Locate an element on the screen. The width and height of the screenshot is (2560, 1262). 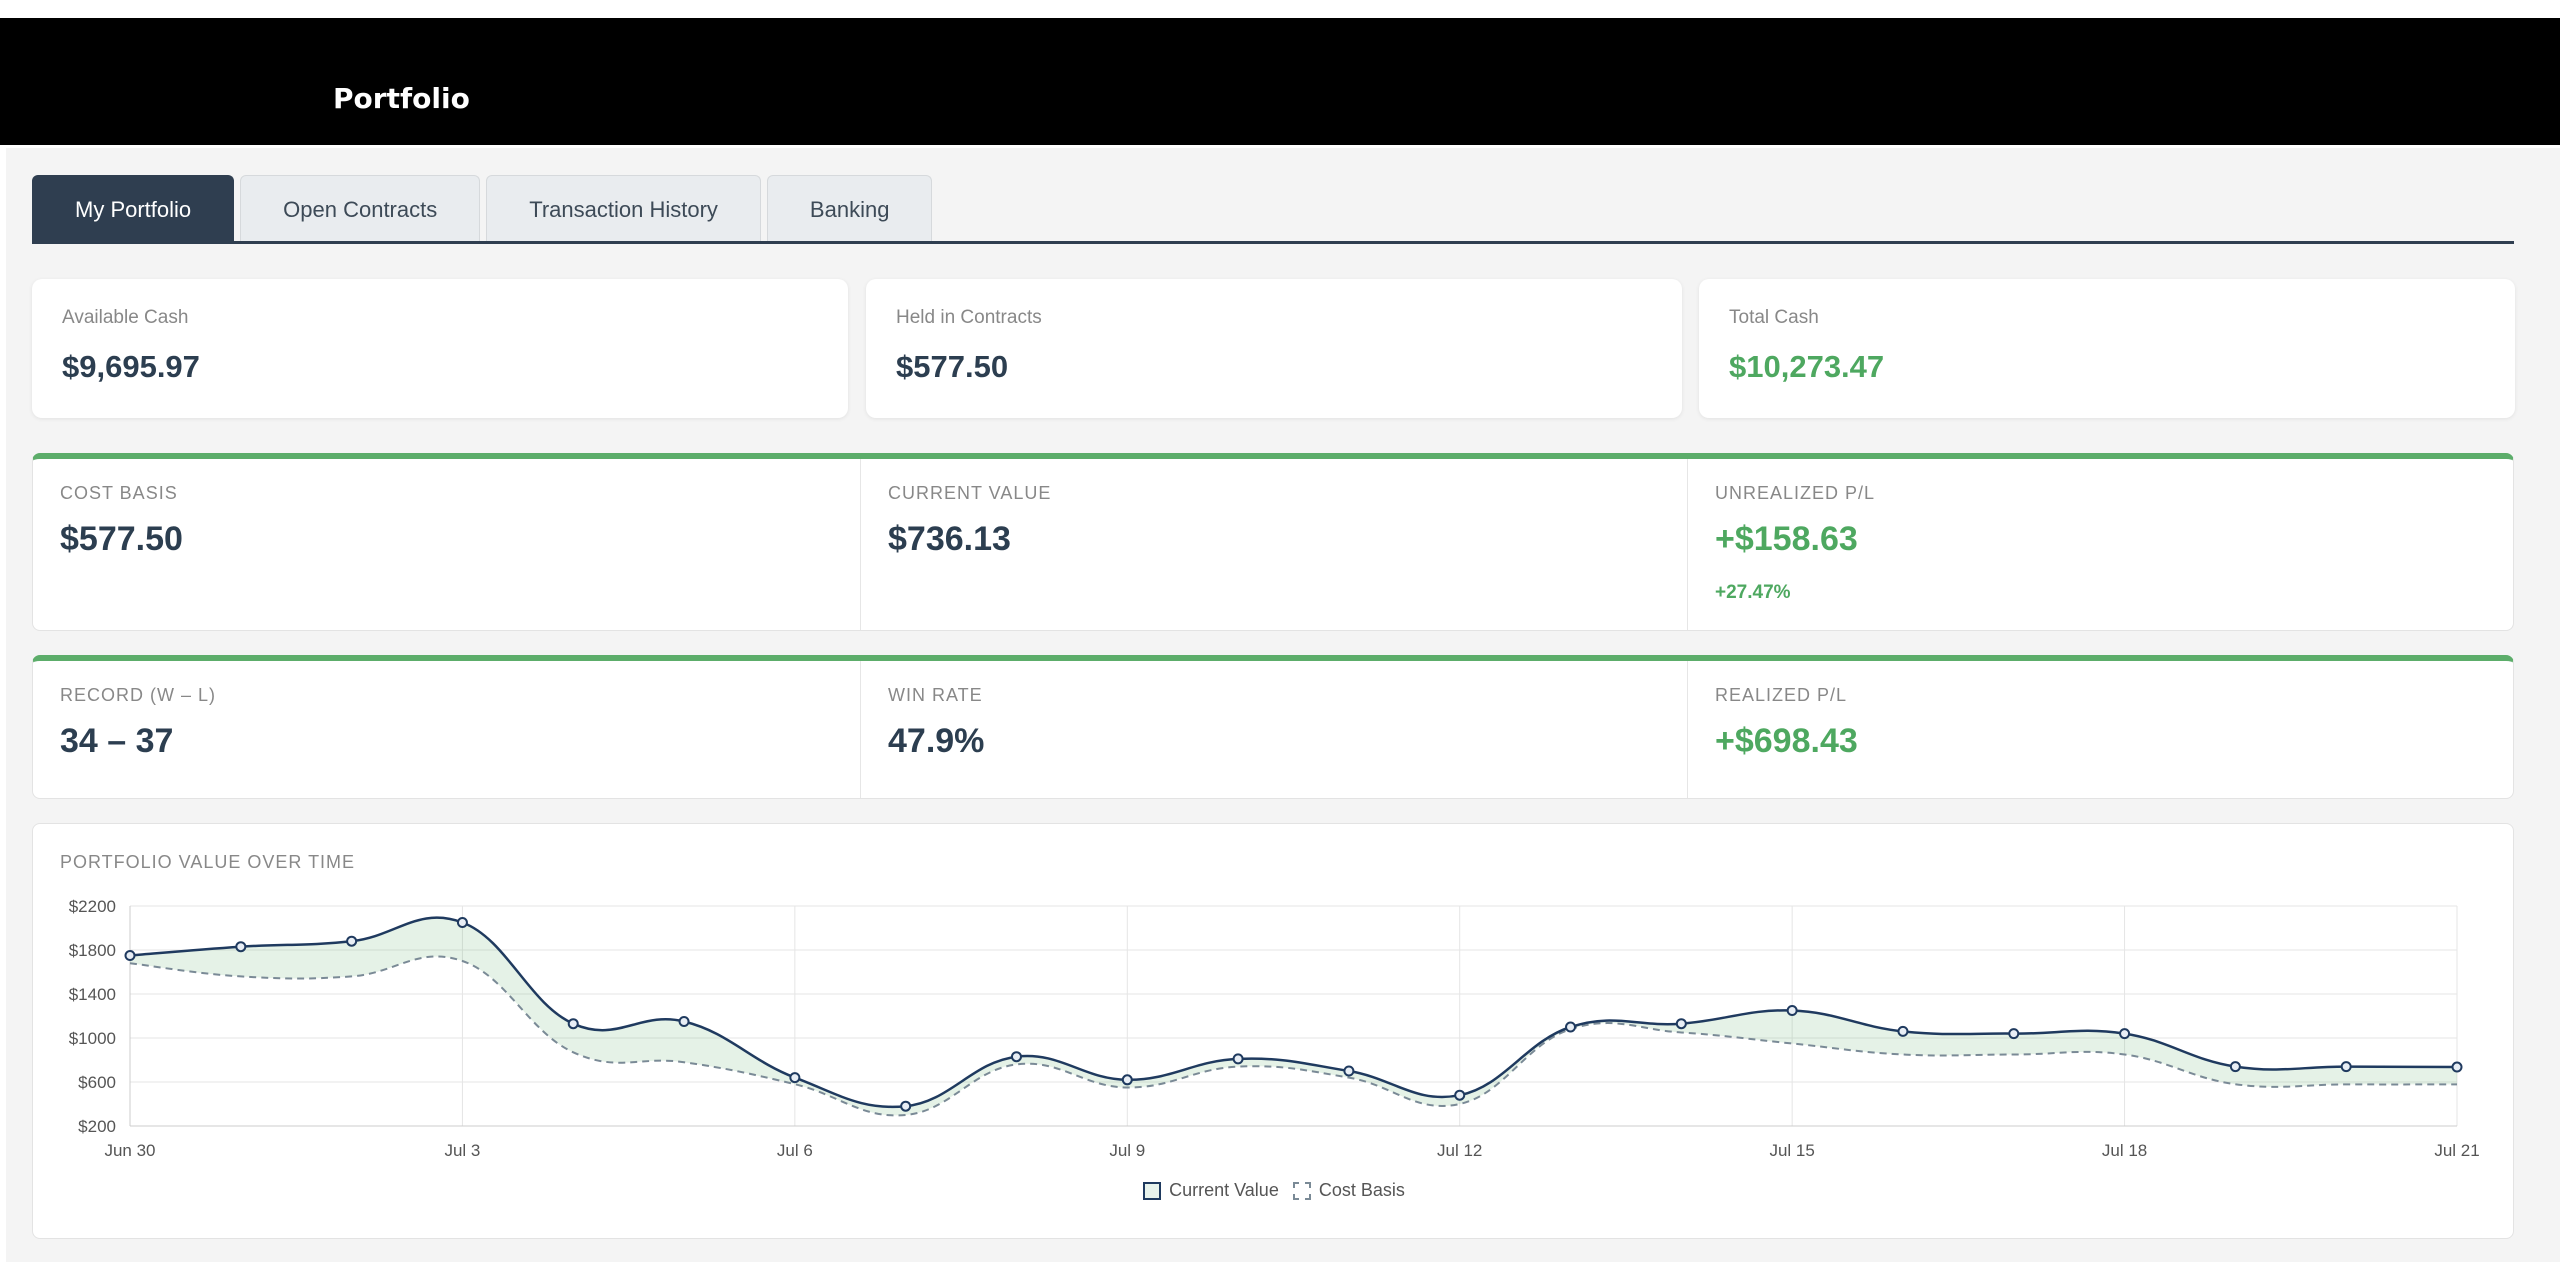
legend-cost-basis-swatch is located at coordinates (1301, 1190).